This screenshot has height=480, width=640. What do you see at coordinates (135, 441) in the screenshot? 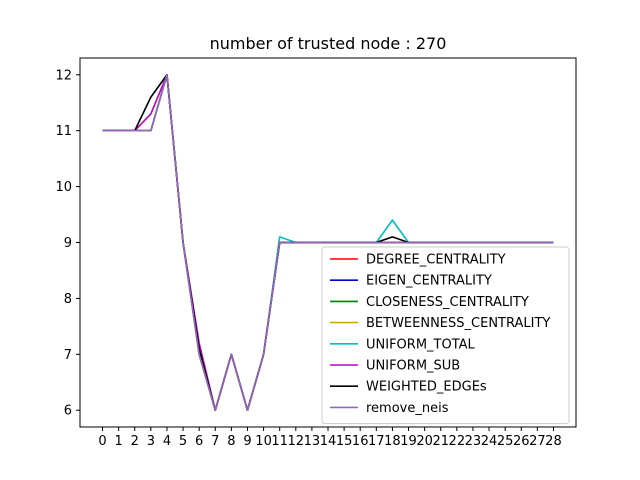
I see `x-tick-label: 2` at bounding box center [135, 441].